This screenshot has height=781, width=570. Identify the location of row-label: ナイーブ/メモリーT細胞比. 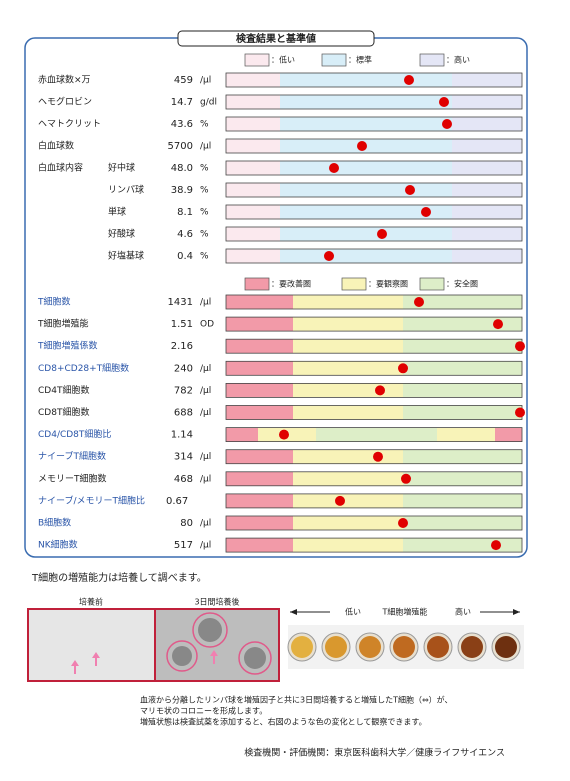
(91, 500).